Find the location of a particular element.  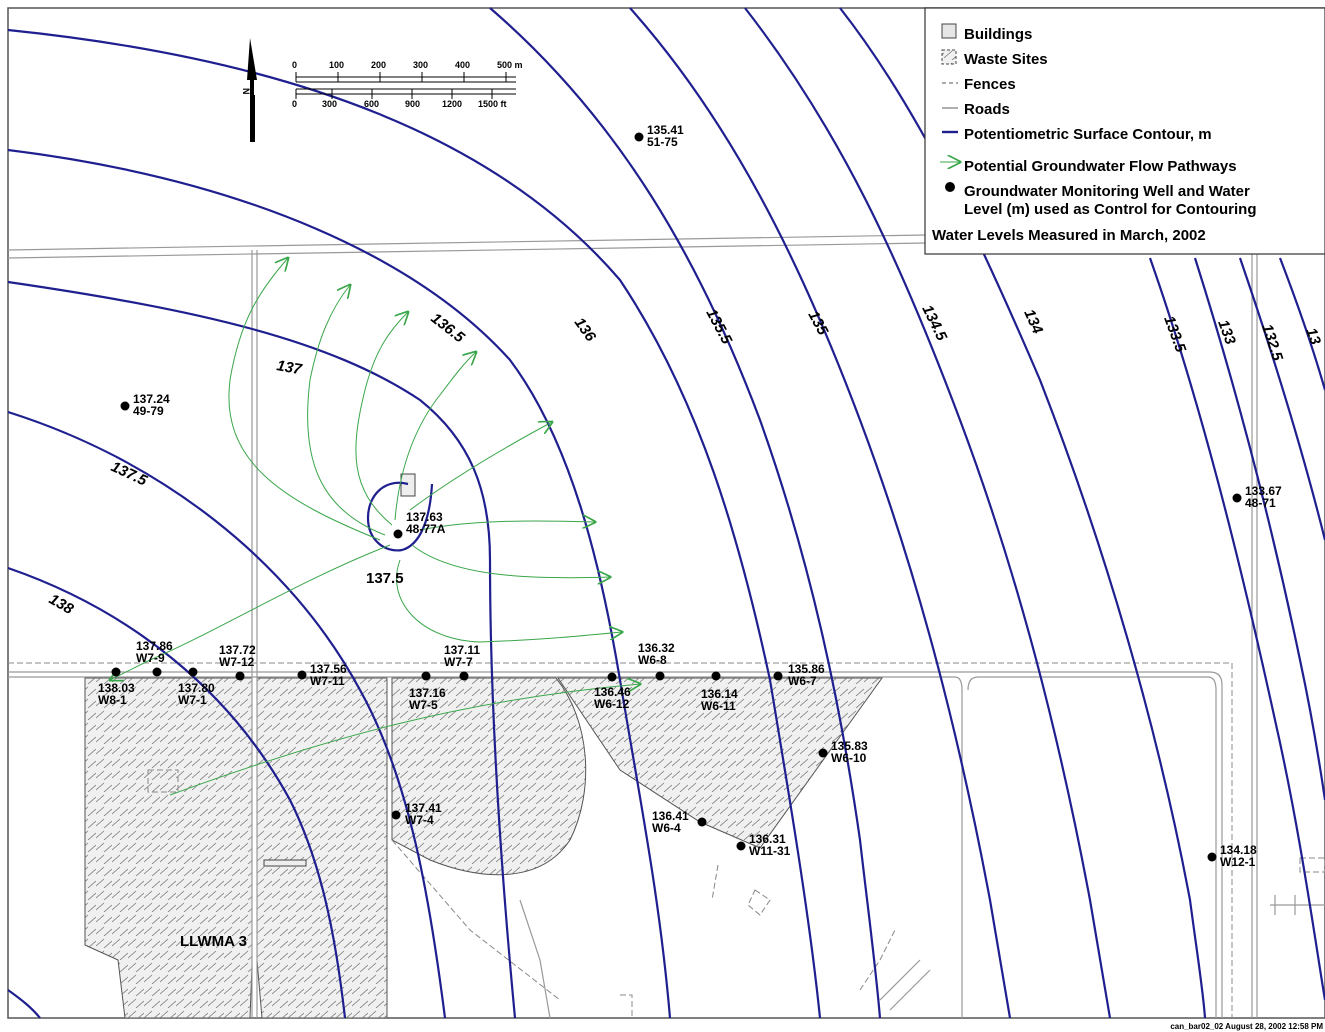

legend-box is located at coordinates (1124, 131).